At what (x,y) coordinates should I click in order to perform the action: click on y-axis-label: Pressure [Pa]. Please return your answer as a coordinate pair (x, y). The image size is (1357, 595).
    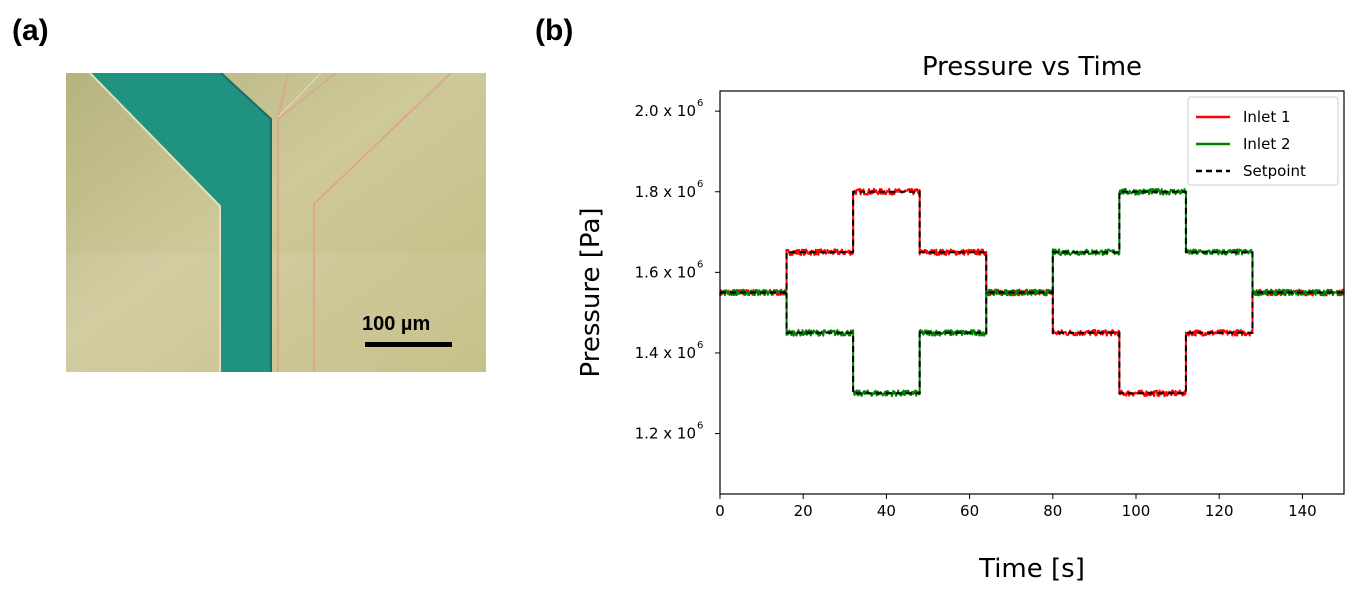
    Looking at the image, I should click on (591, 292).